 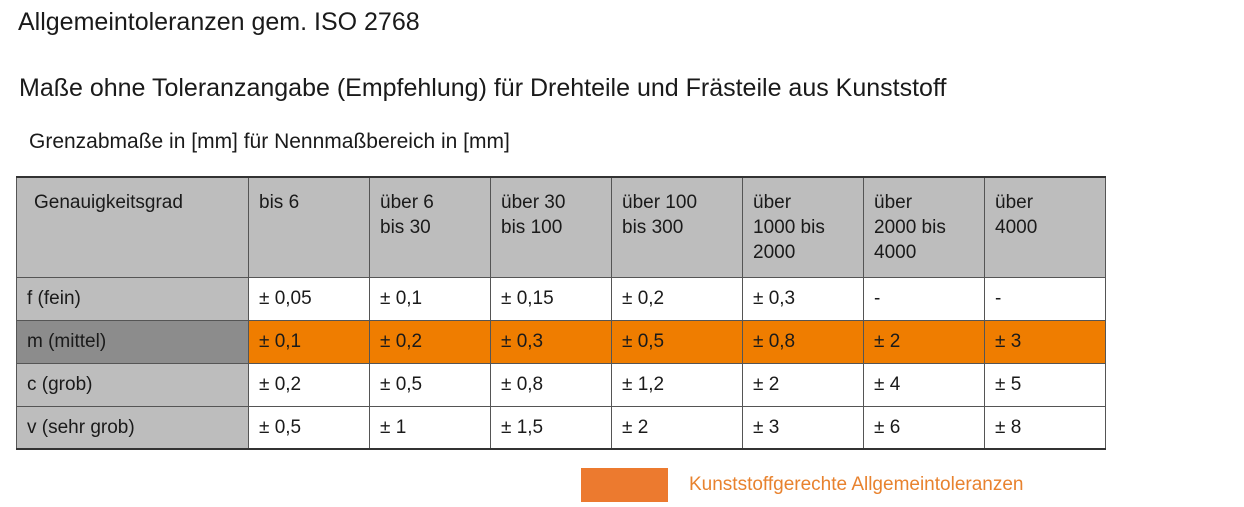 What do you see at coordinates (279, 202) in the screenshot?
I see `header-line: bis 6` at bounding box center [279, 202].